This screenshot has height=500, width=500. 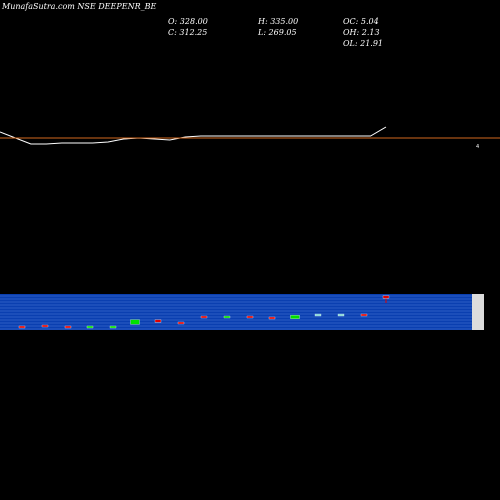 What do you see at coordinates (188, 21) in the screenshot?
I see `open-value: O: 328.00` at bounding box center [188, 21].